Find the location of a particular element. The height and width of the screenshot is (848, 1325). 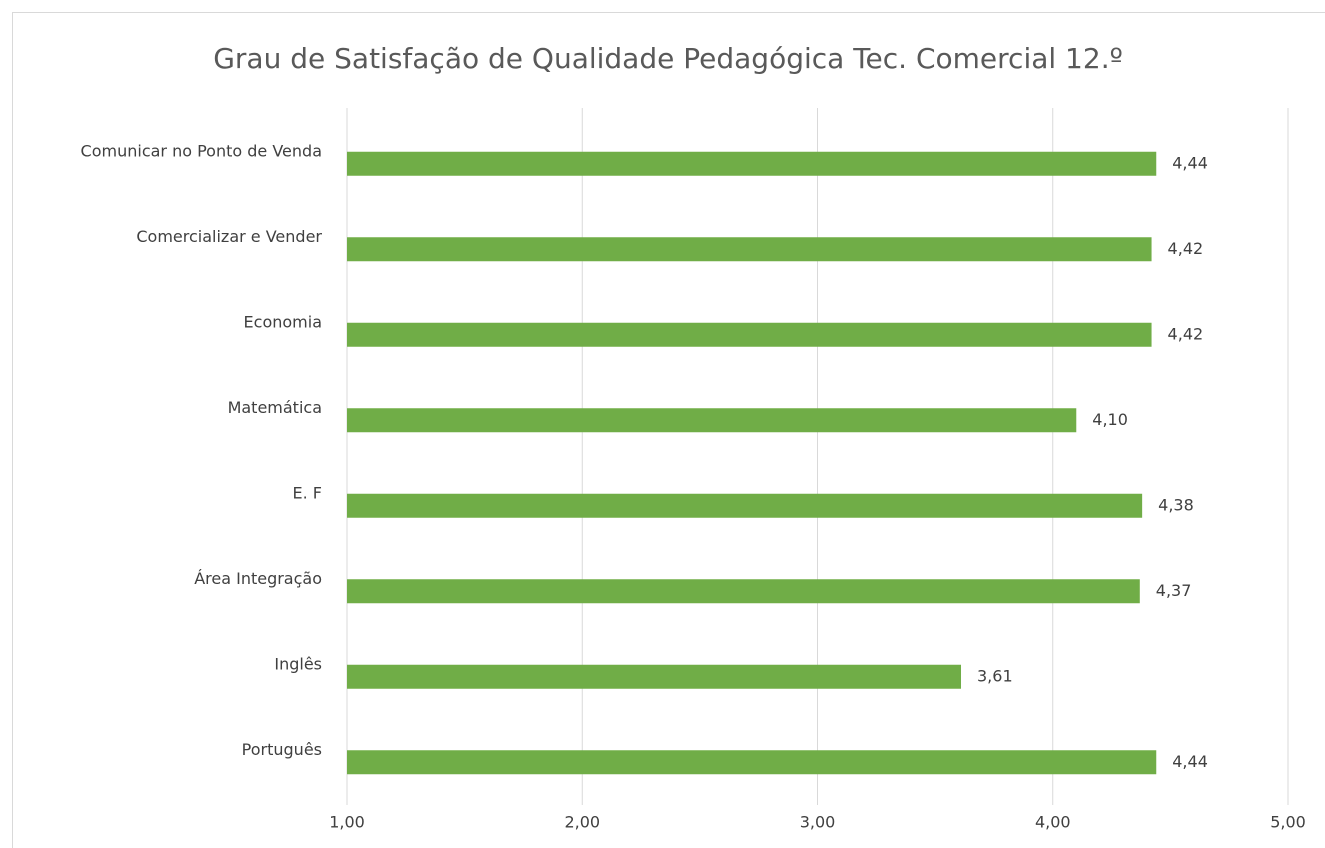

y-tick-label: Inglês is located at coordinates (298, 663).